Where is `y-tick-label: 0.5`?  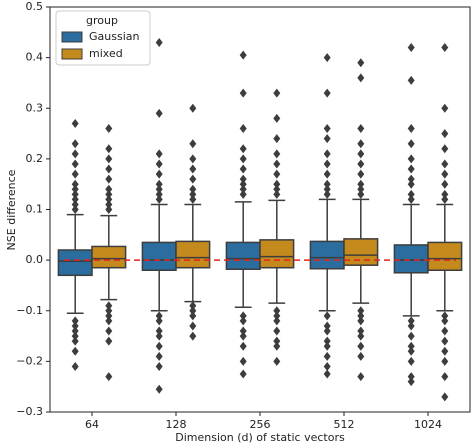
y-tick-label: 0.5 is located at coordinates (35, 6).